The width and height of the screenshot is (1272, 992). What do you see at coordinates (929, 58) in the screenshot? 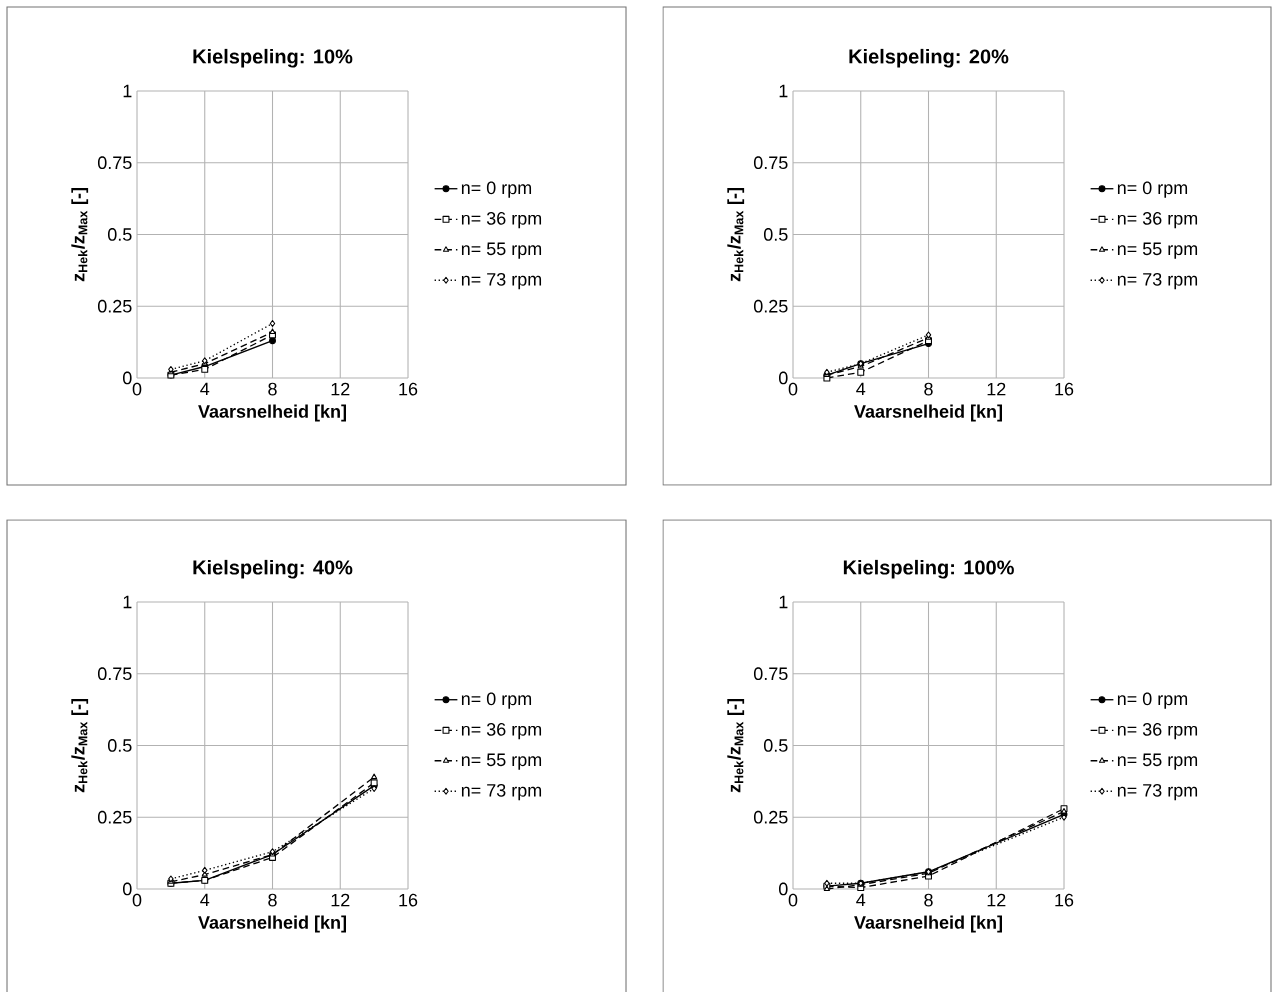
I see `chart-title: Kielspeling: 20%` at bounding box center [929, 58].